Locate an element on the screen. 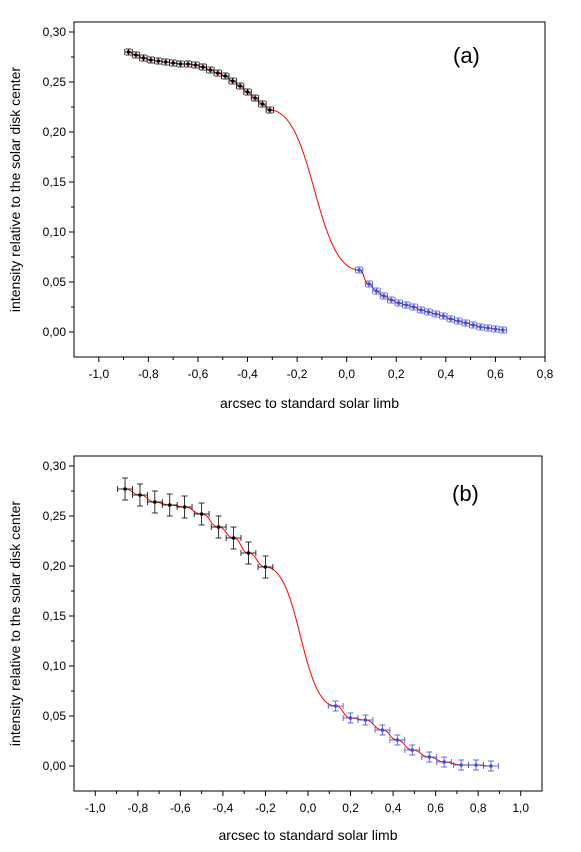  y-tick-label: 0,05 is located at coordinates (55, 282).